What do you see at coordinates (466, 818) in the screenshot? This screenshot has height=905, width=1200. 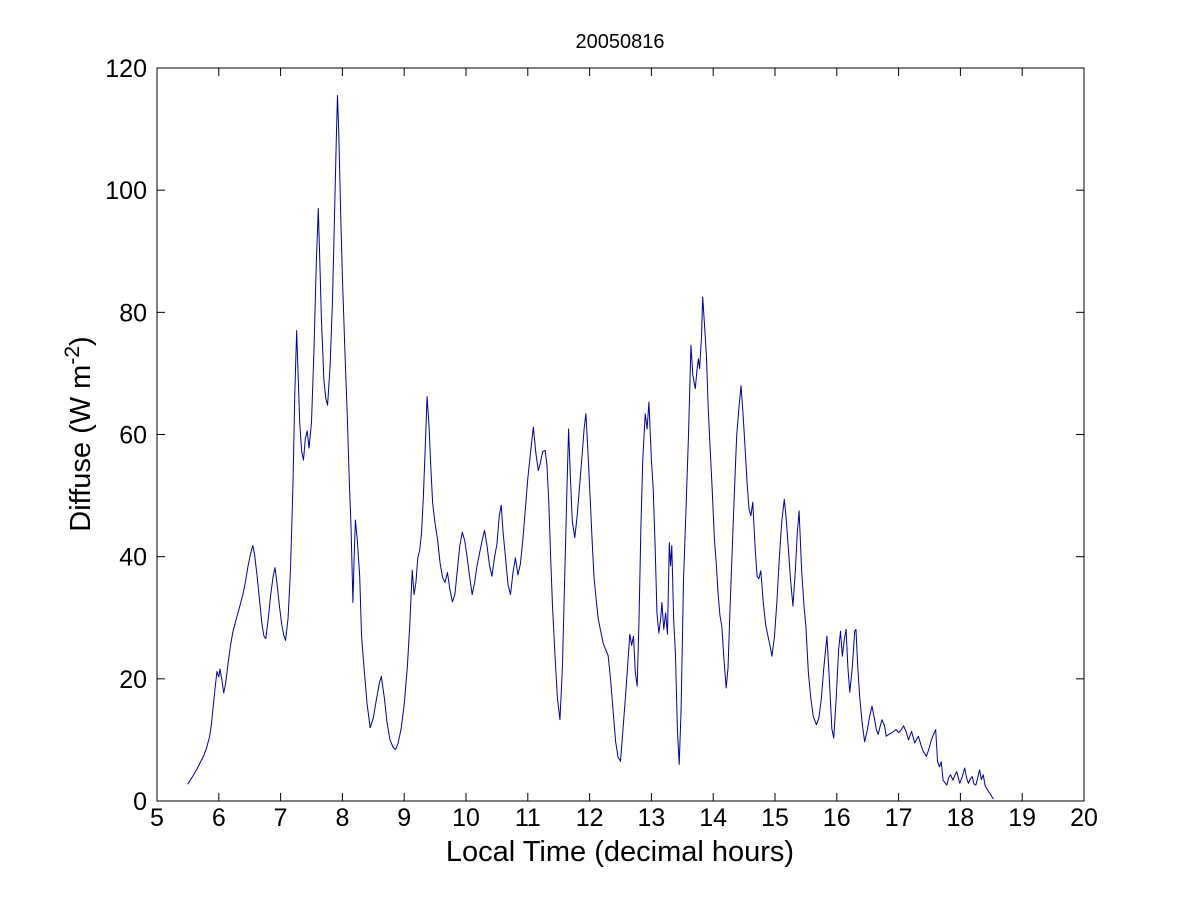 I see `x-tick-label: 10` at bounding box center [466, 818].